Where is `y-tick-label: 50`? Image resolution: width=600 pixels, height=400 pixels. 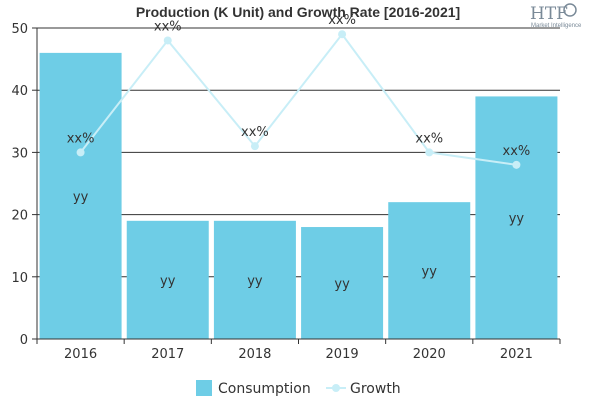 y-tick-label: 50 is located at coordinates (19, 29).